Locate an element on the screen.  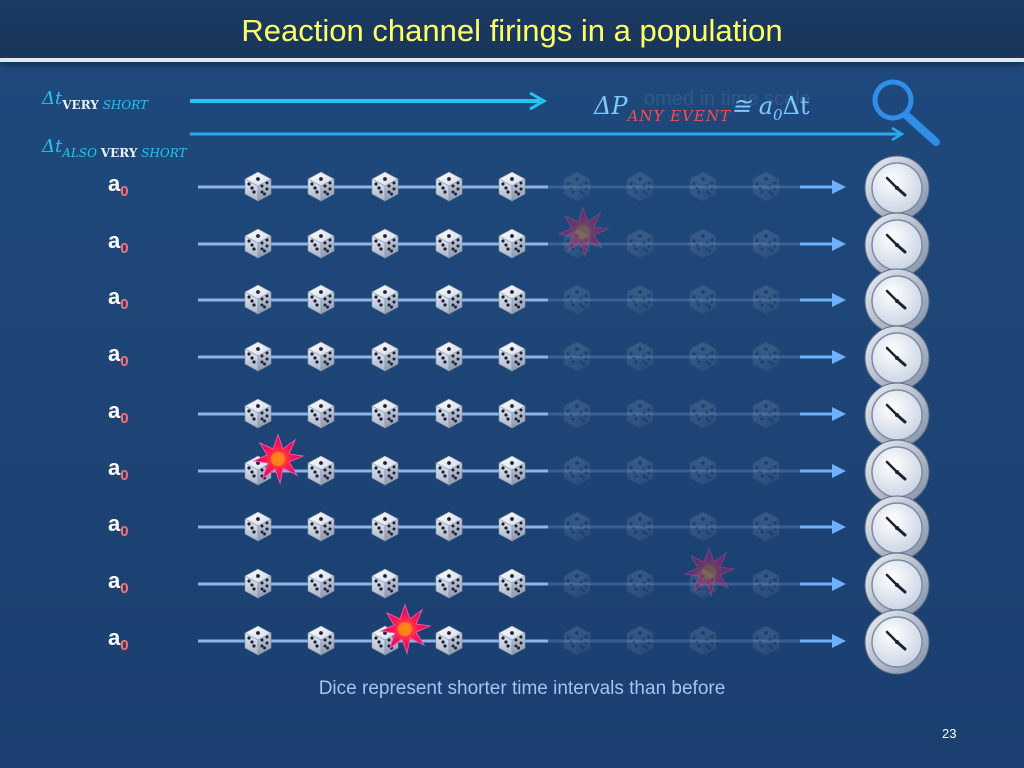
title-bar: Reaction channel firings in a population is located at coordinates (512, 31).